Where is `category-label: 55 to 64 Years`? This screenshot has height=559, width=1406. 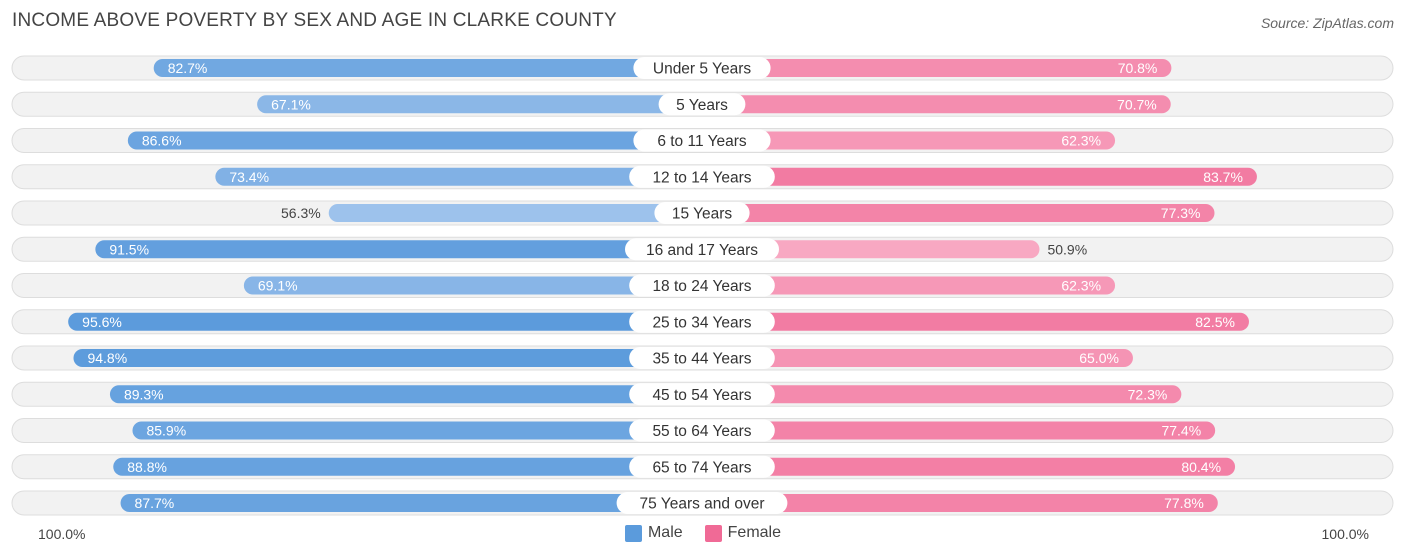 category-label: 55 to 64 Years is located at coordinates (701, 431).